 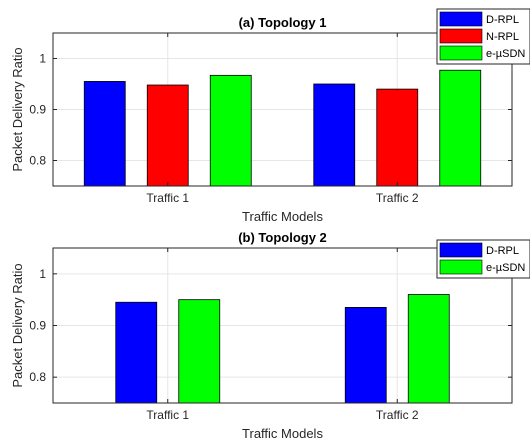 I want to click on legend: D-RPL e-µSDN, so click(x=483, y=259).